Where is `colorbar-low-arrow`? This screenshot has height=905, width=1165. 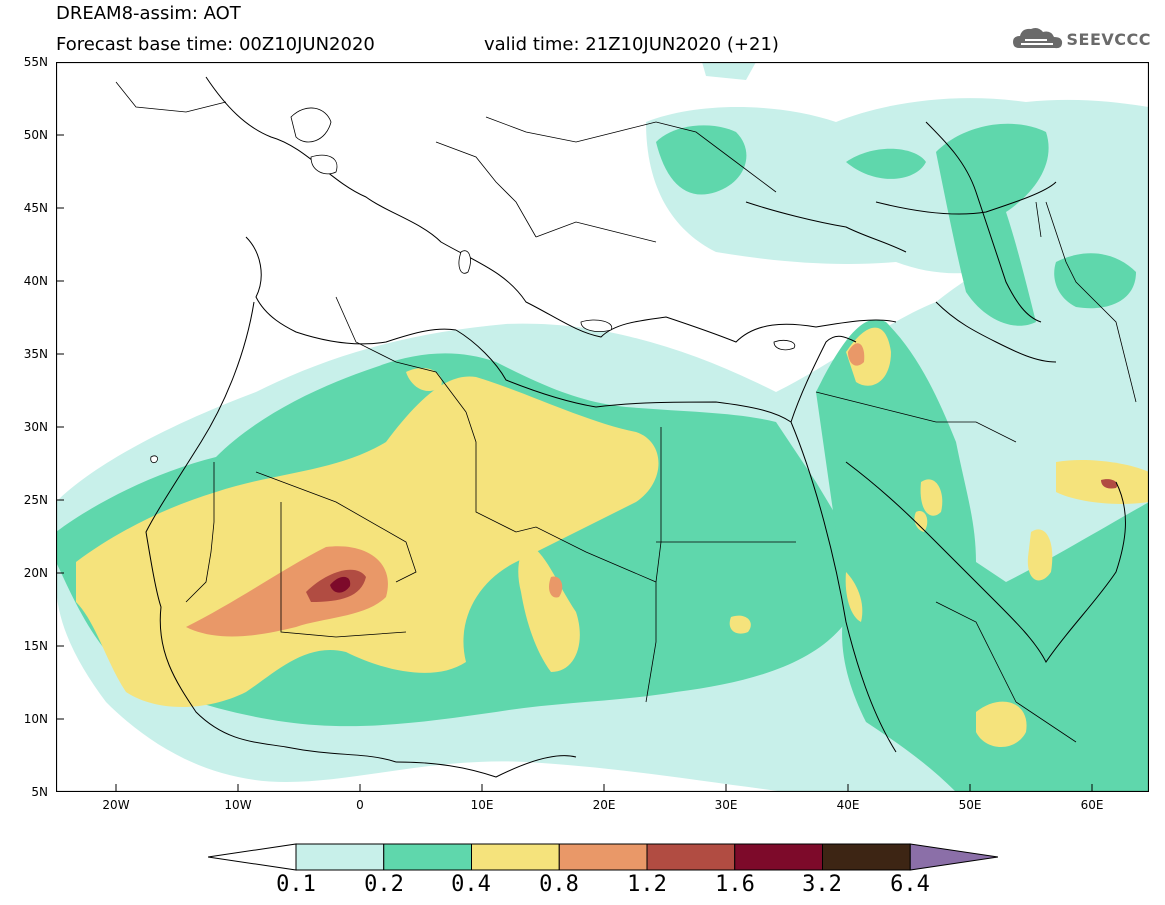
colorbar-low-arrow is located at coordinates (252, 857).